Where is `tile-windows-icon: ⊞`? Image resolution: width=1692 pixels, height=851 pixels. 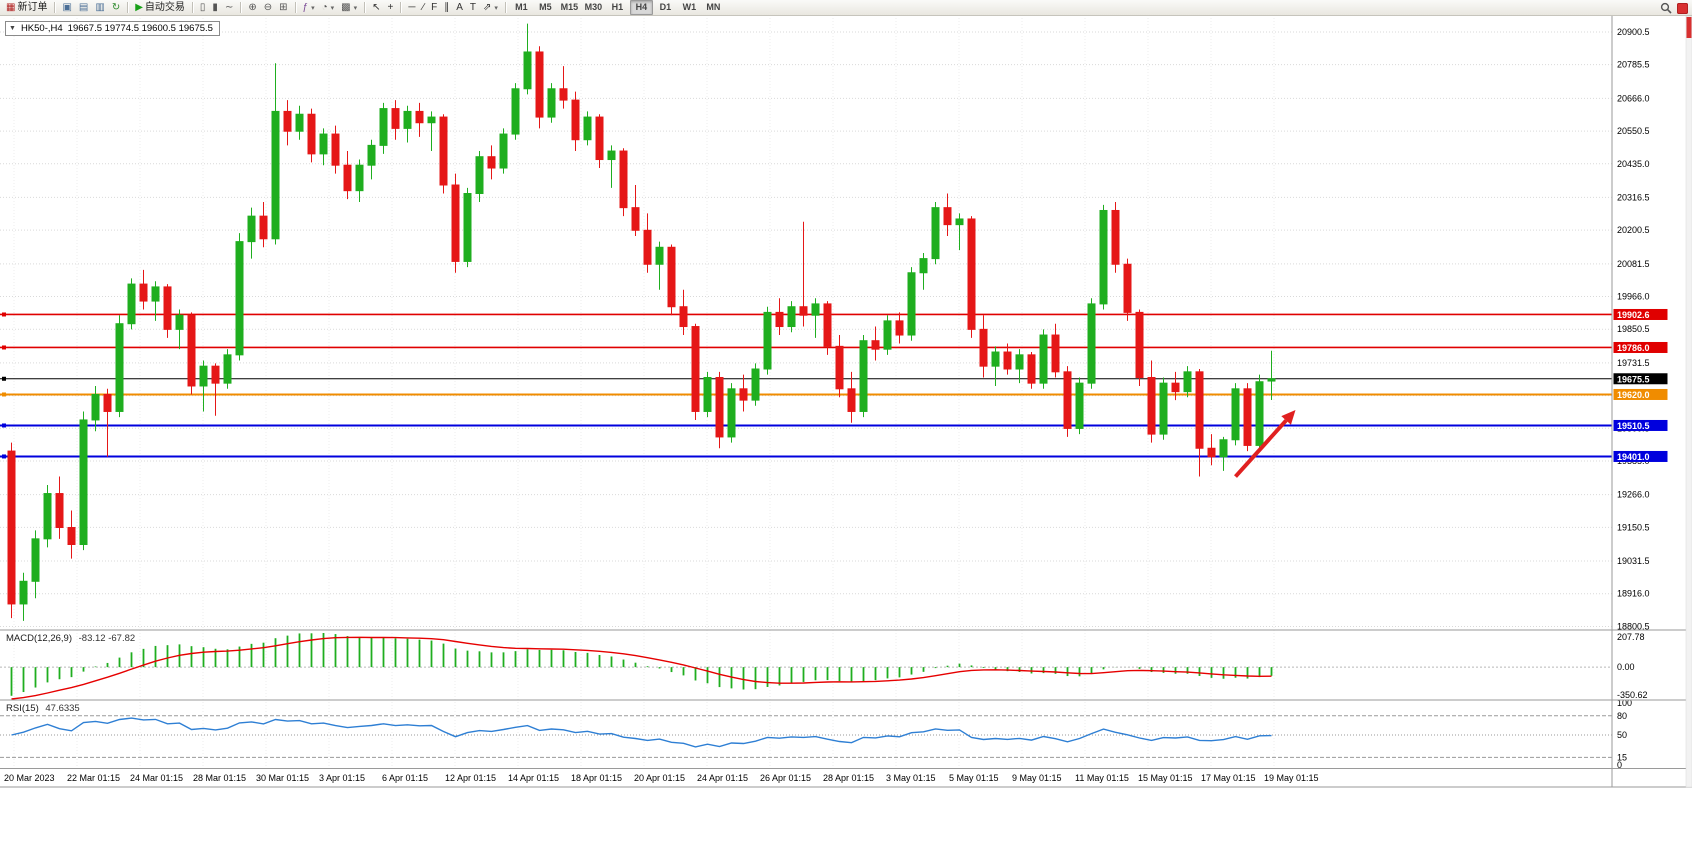
tile-windows-icon: ⊞ is located at coordinates (283, 7).